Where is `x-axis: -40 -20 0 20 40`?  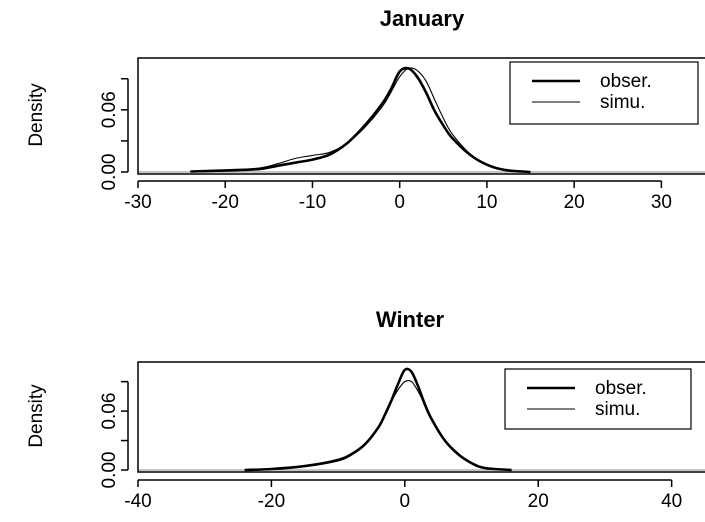 x-axis: -40 -20 0 20 40 is located at coordinates (403, 495).